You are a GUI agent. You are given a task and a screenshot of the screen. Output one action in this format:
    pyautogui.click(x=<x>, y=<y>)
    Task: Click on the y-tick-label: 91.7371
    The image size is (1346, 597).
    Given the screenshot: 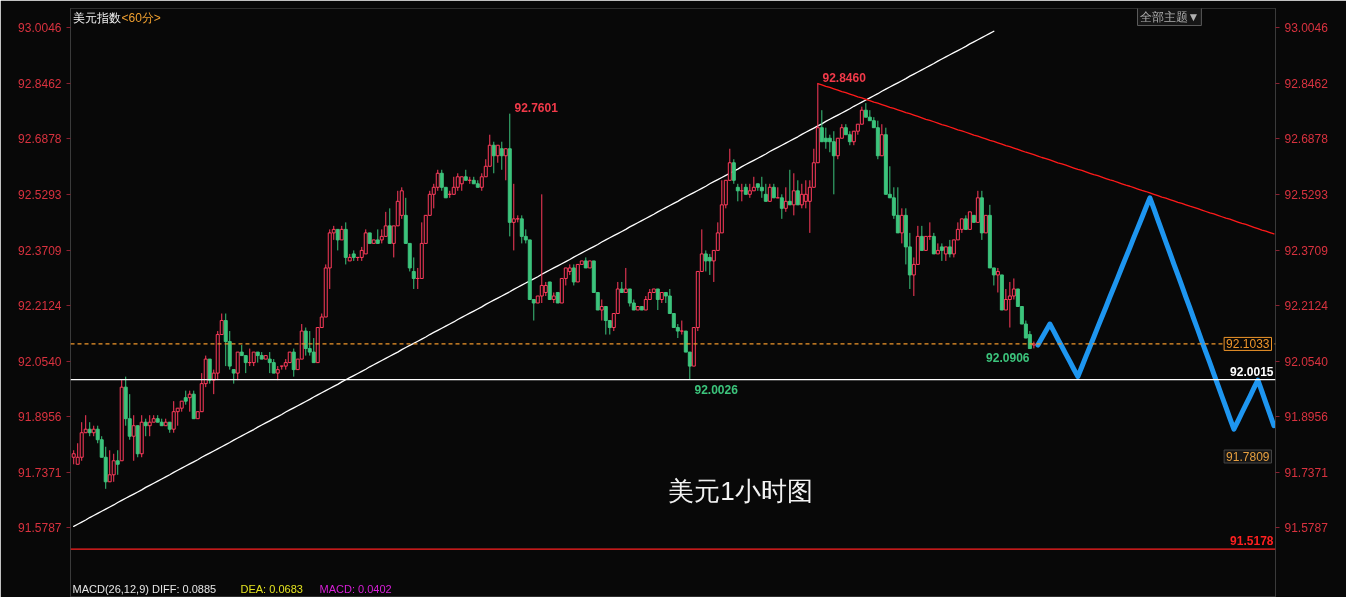 What is the action you would take?
    pyautogui.click(x=40, y=472)
    